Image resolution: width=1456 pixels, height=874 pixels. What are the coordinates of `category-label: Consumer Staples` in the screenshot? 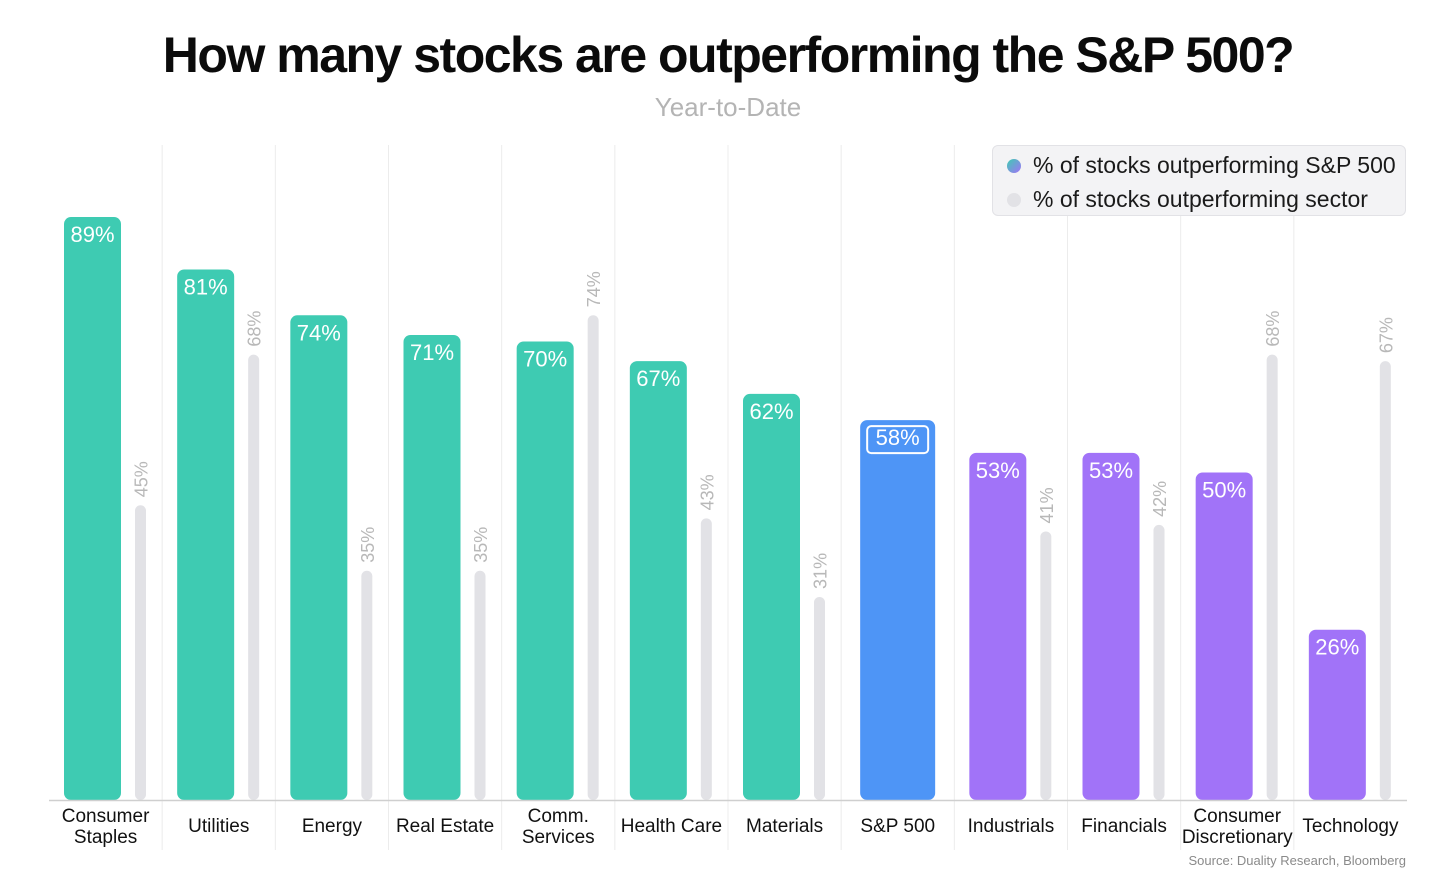 It's located at (106, 827).